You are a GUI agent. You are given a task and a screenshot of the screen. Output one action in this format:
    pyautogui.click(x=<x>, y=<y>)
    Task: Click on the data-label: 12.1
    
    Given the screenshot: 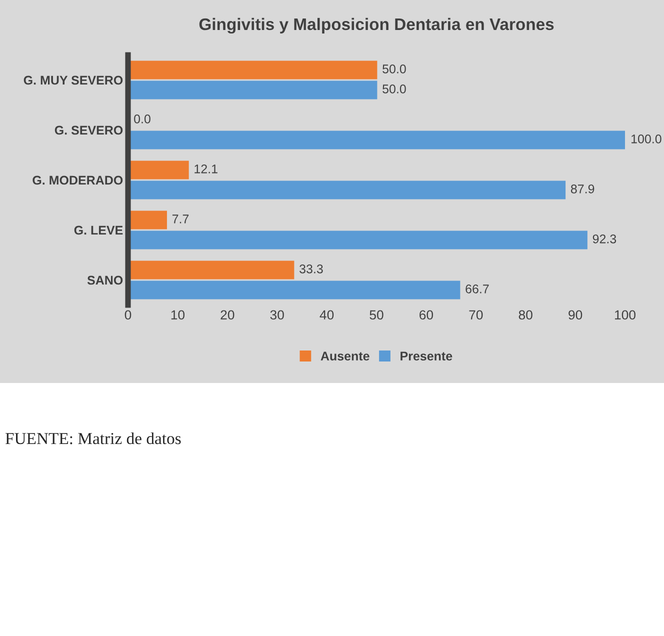 What is the action you would take?
    pyautogui.click(x=206, y=169)
    